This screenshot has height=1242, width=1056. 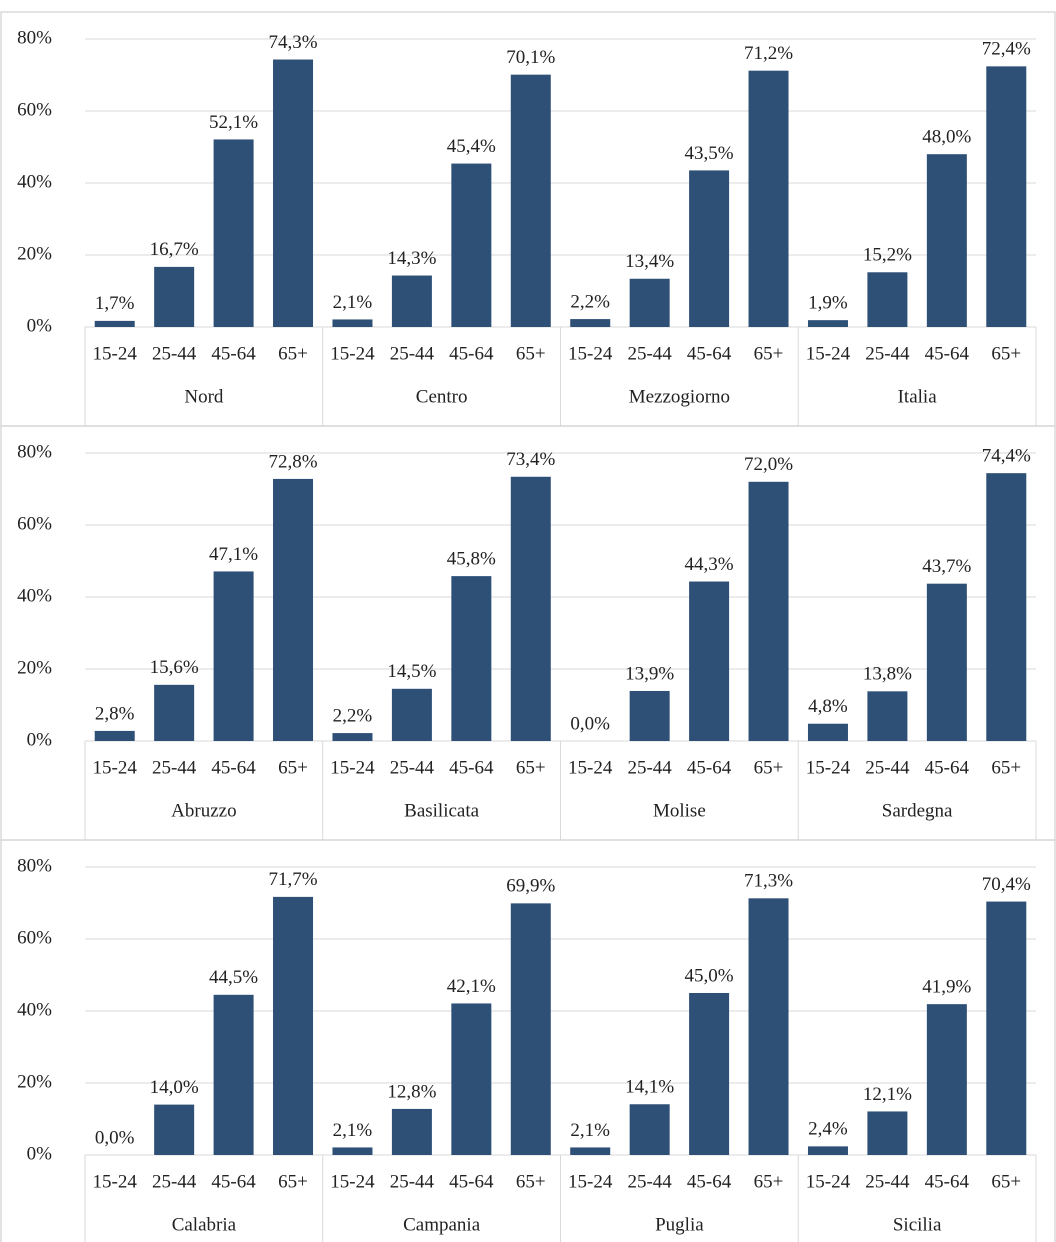 I want to click on group-label: Centro, so click(x=442, y=396).